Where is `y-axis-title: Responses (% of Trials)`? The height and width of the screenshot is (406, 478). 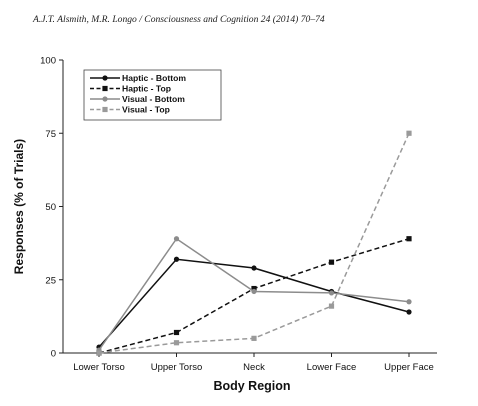
y-axis-title: Responses (% of Trials) is located at coordinates (19, 206).